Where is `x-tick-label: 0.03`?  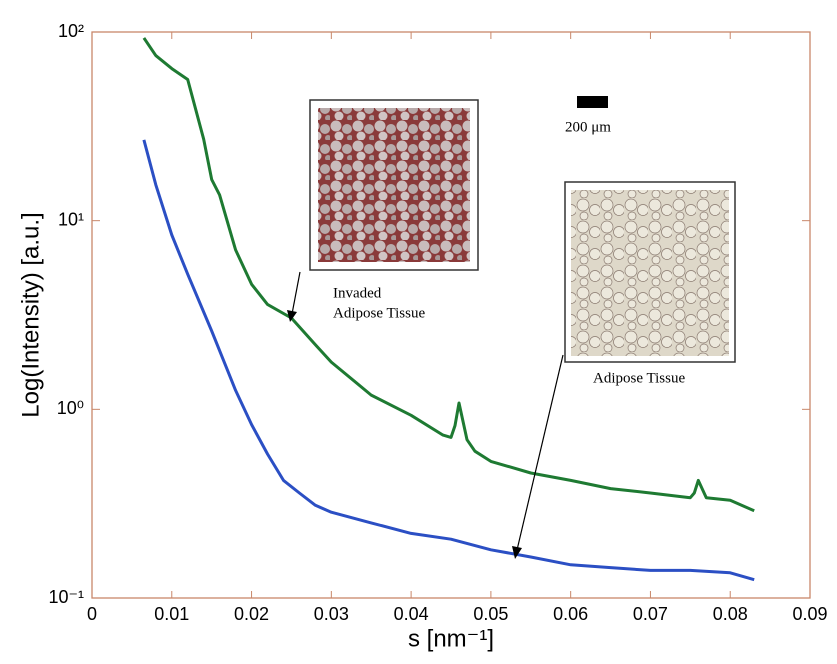 x-tick-label: 0.03 is located at coordinates (331, 614).